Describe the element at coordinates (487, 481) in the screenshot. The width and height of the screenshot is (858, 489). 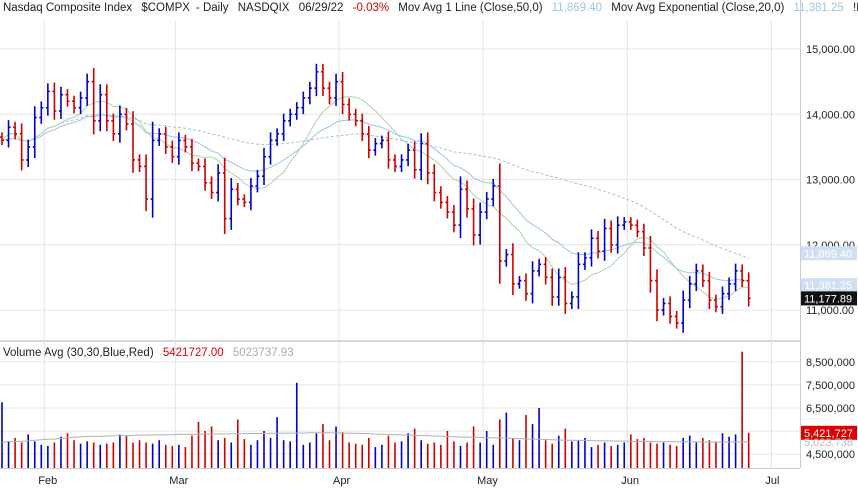
I see `month-tick-label: May` at that location.